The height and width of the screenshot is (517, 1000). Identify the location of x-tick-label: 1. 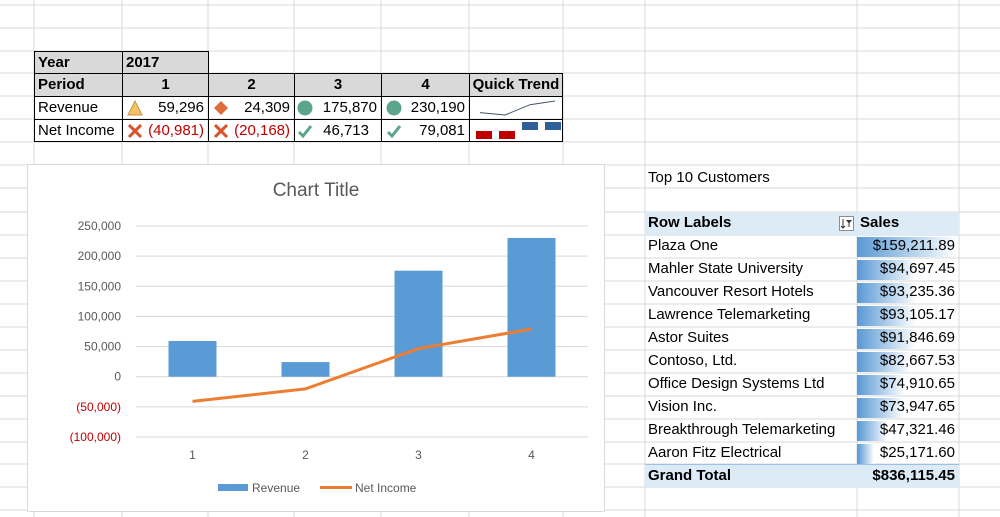
(192, 455).